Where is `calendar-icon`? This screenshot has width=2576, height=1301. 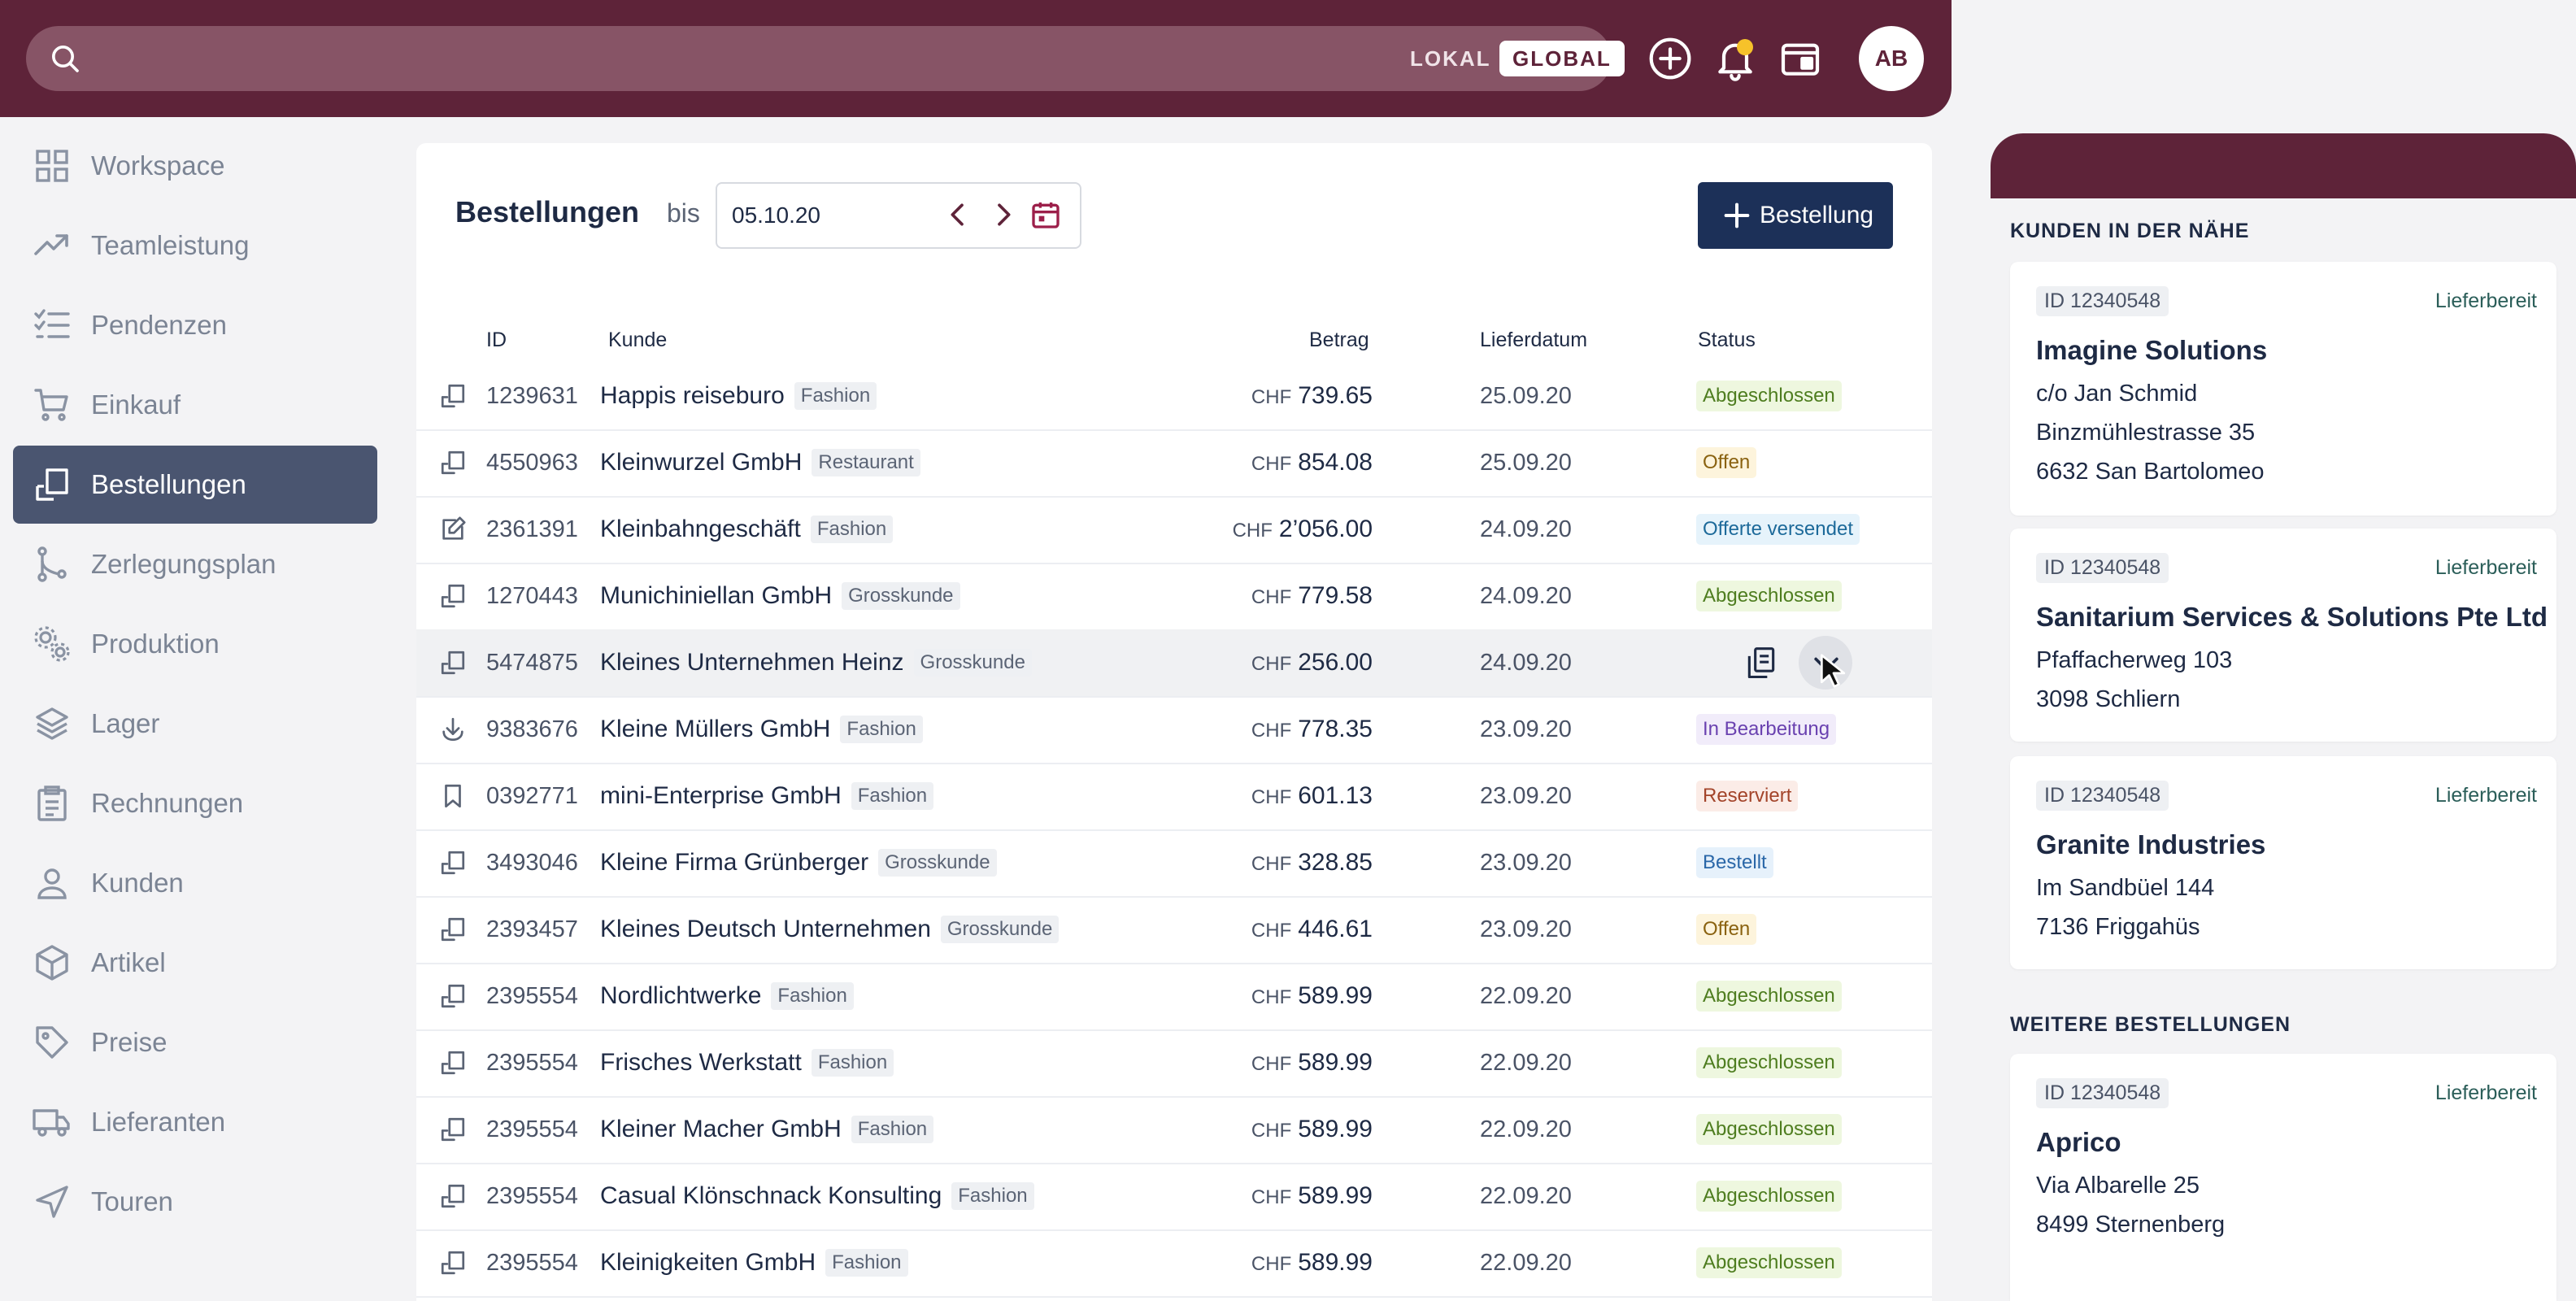
calendar-icon is located at coordinates (1046, 214).